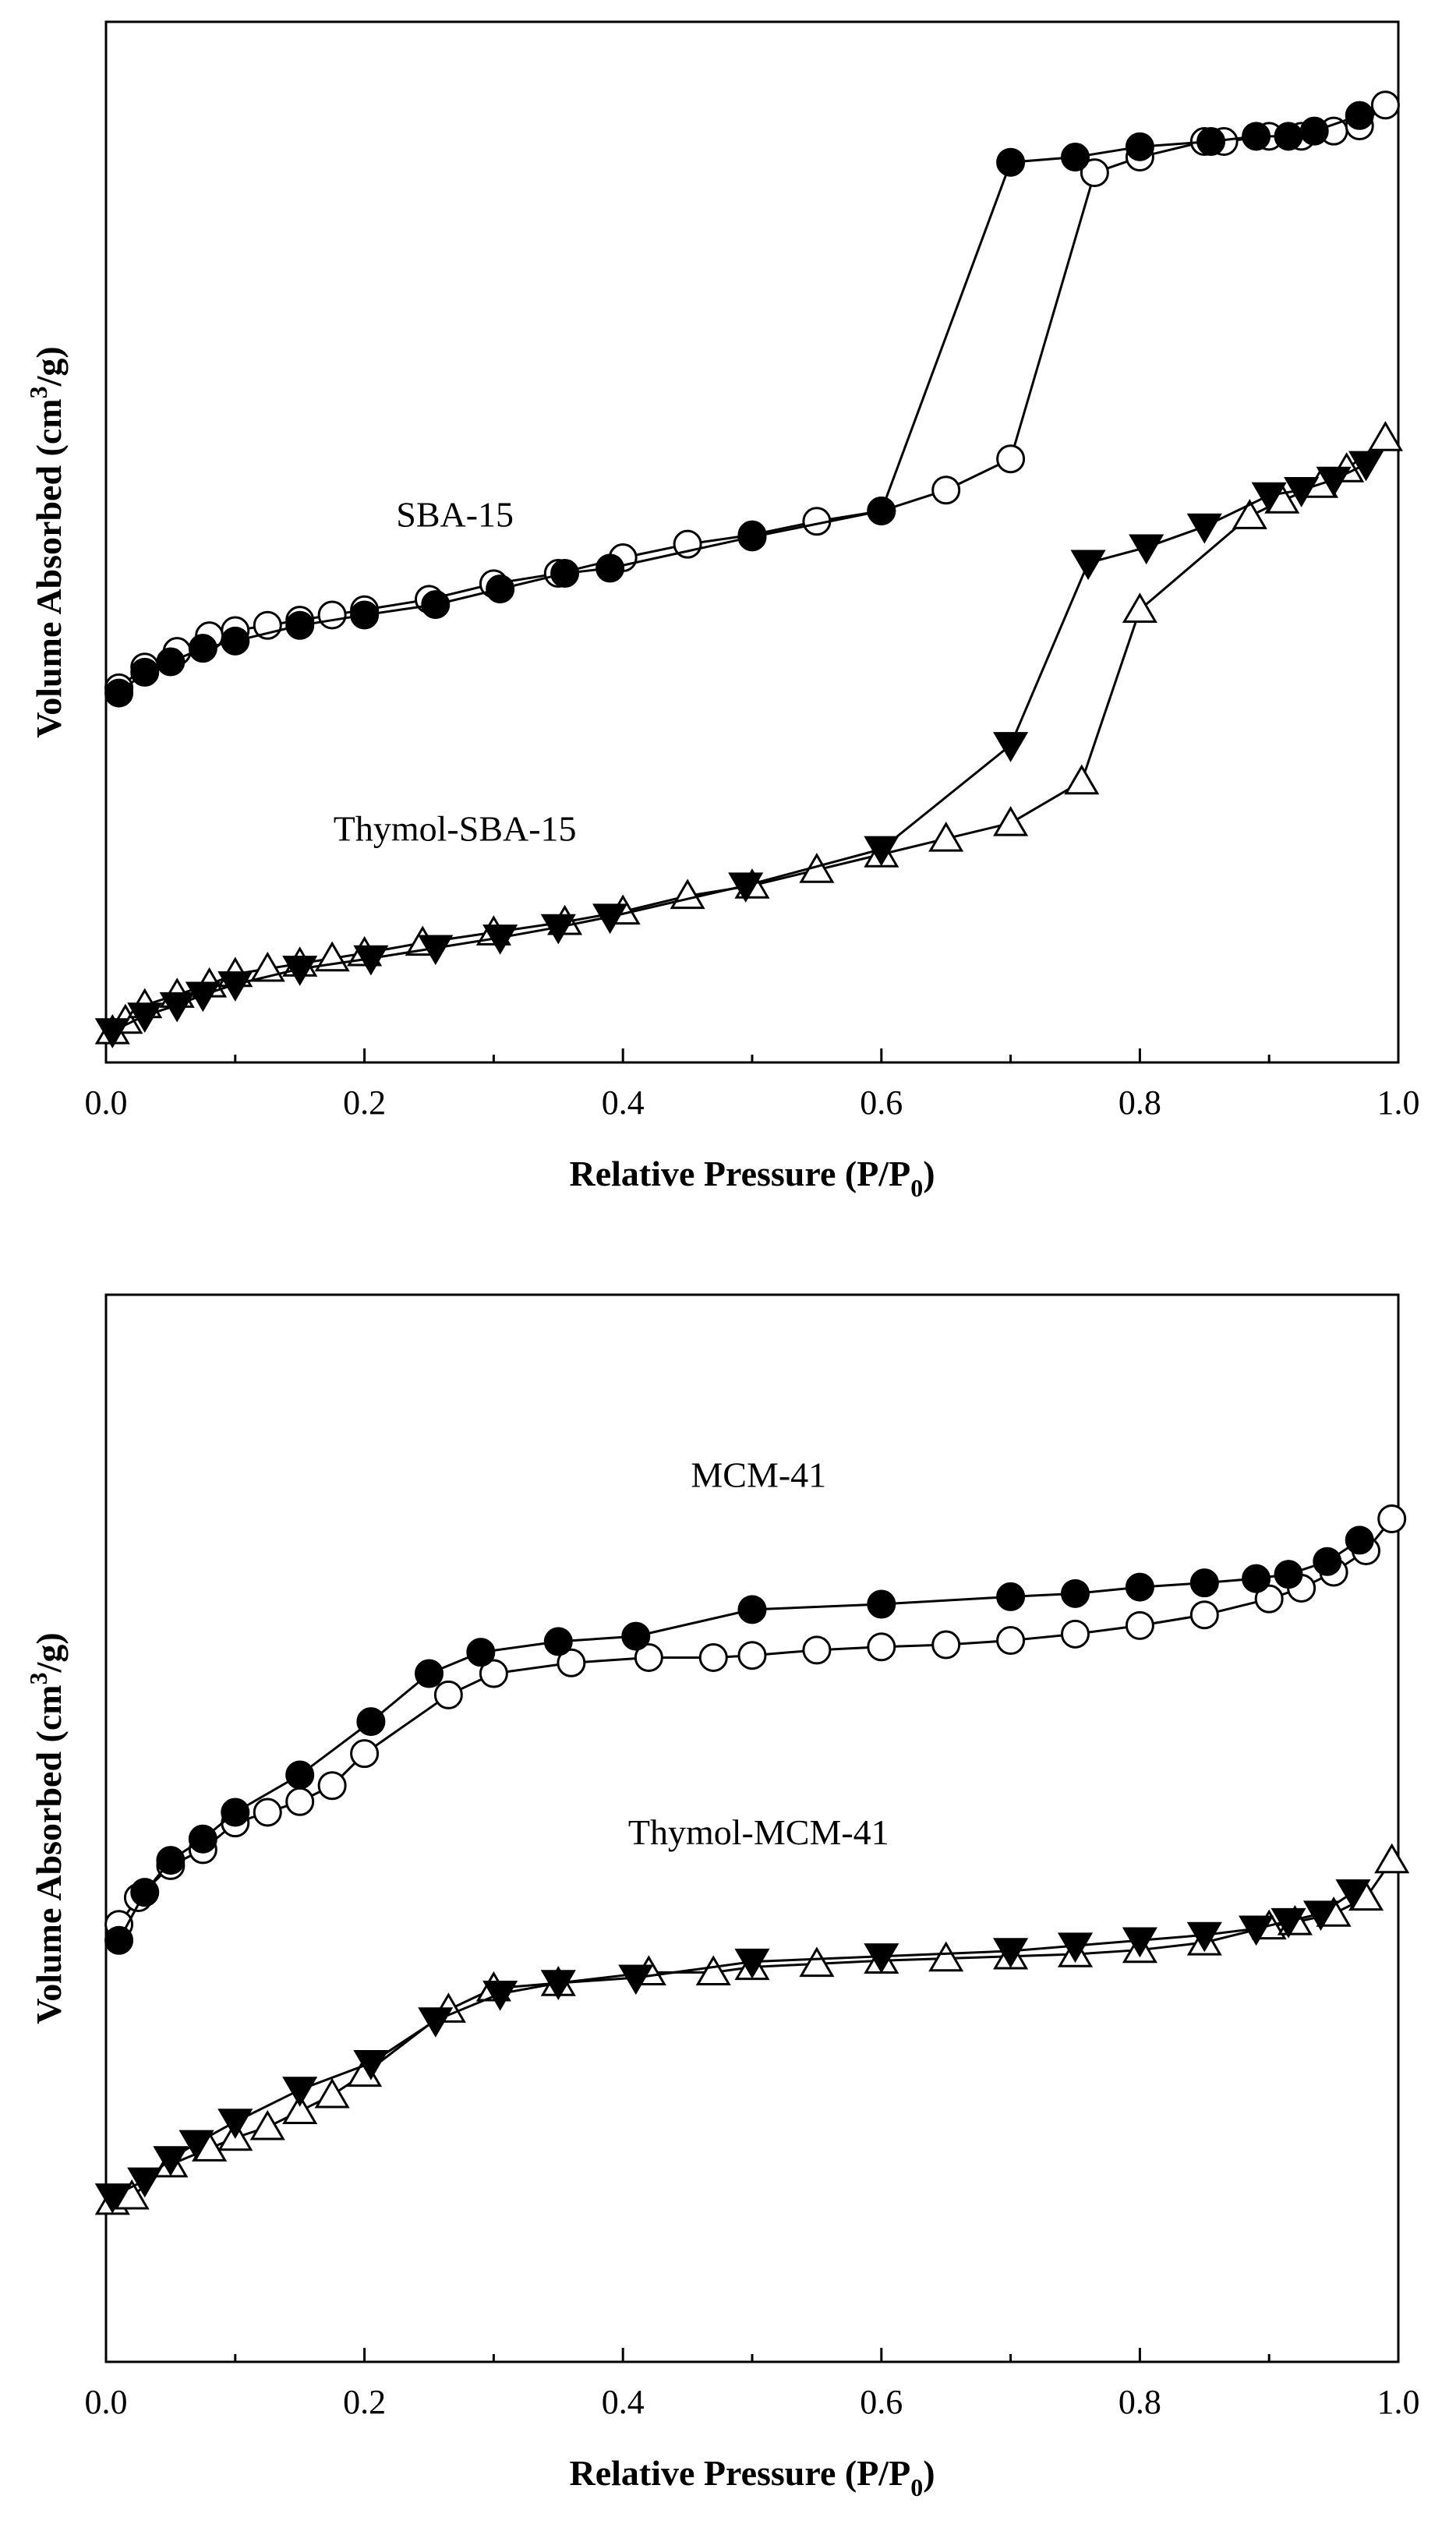 The width and height of the screenshot is (1456, 2524). What do you see at coordinates (1140, 1102) in the screenshot?
I see `x-tick-label: 0.8` at bounding box center [1140, 1102].